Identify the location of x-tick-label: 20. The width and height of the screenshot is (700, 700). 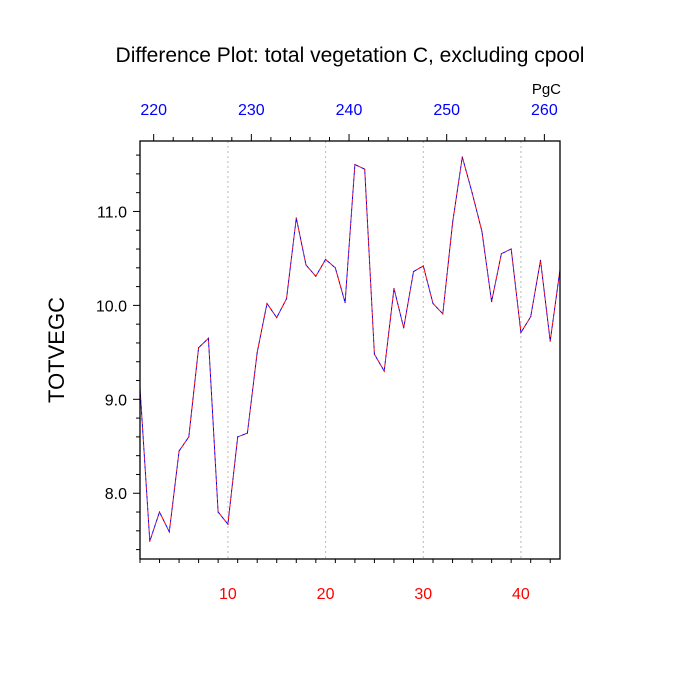
(326, 594).